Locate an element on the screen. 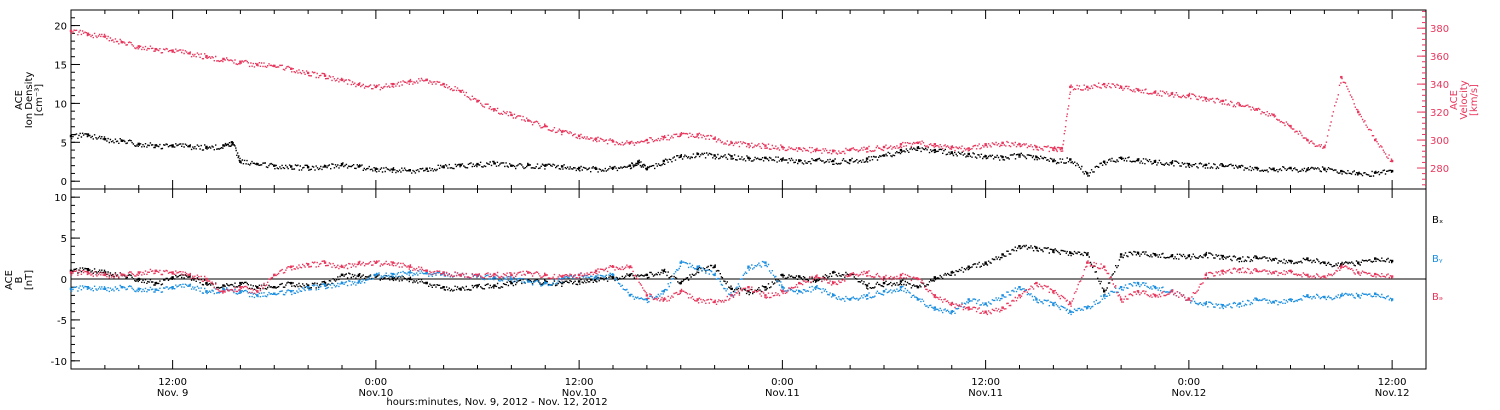 This screenshot has width=1500, height=410. legend-by: Bᵧ is located at coordinates (1437, 259).